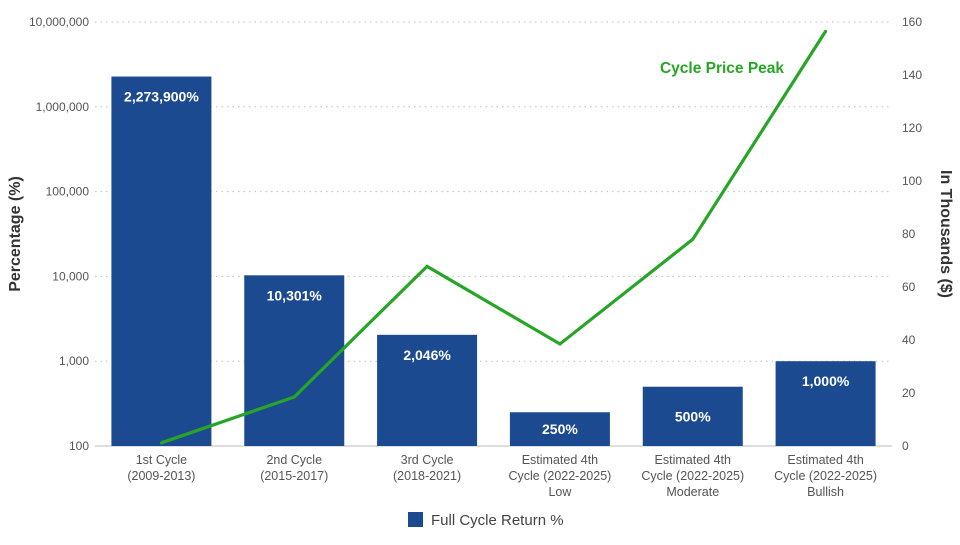  I want to click on bar-value-label: 1,000%, so click(826, 381).